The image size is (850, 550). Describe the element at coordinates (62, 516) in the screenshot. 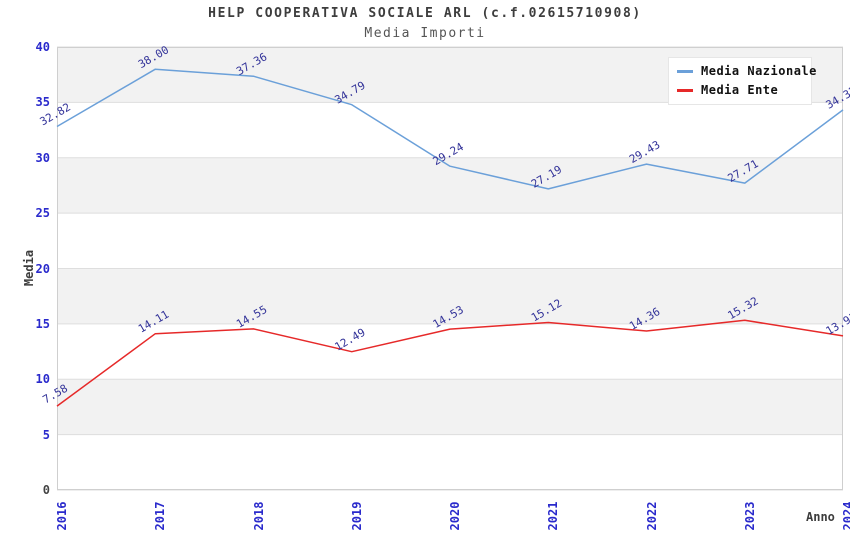

I see `x-tick-label: 2016` at that location.